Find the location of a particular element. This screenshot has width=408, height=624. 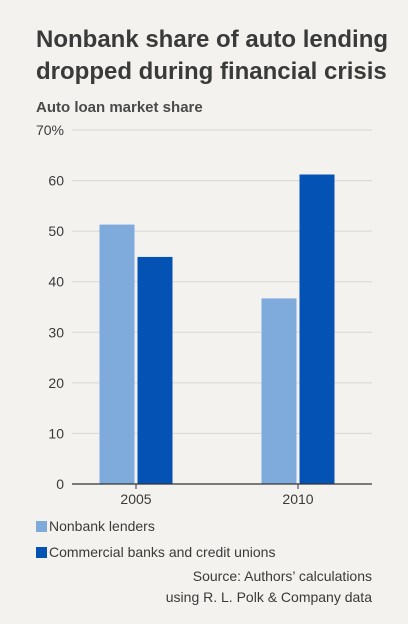

legend-item-banks: Commercial banks and credit unions is located at coordinates (155, 552).